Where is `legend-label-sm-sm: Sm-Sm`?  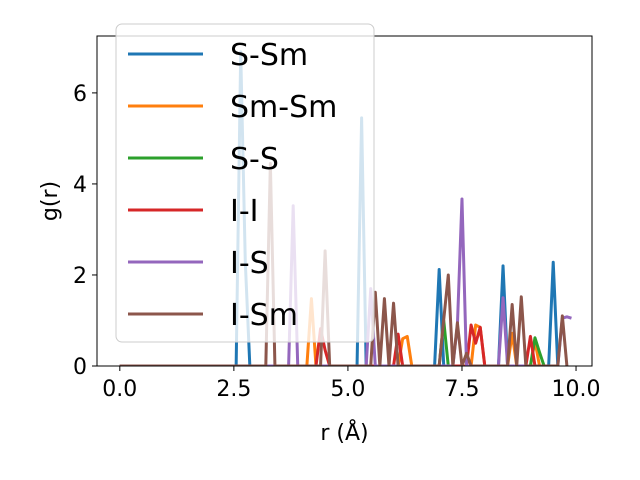
legend-label-sm-sm: Sm-Sm is located at coordinates (283, 107).